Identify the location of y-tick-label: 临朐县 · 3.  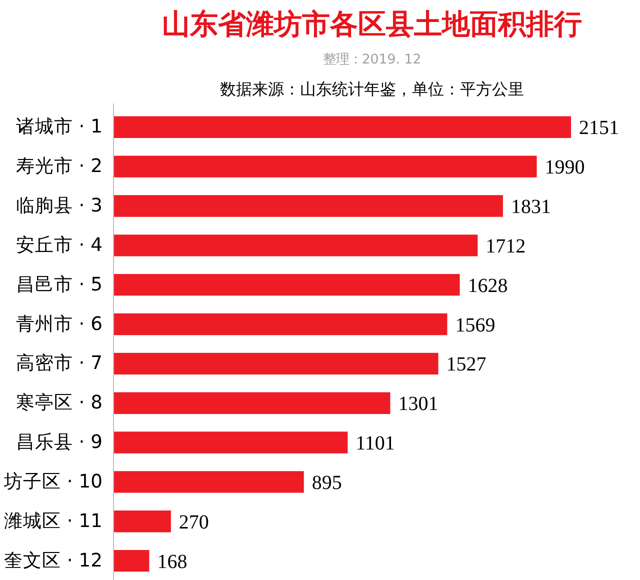
(59, 205).